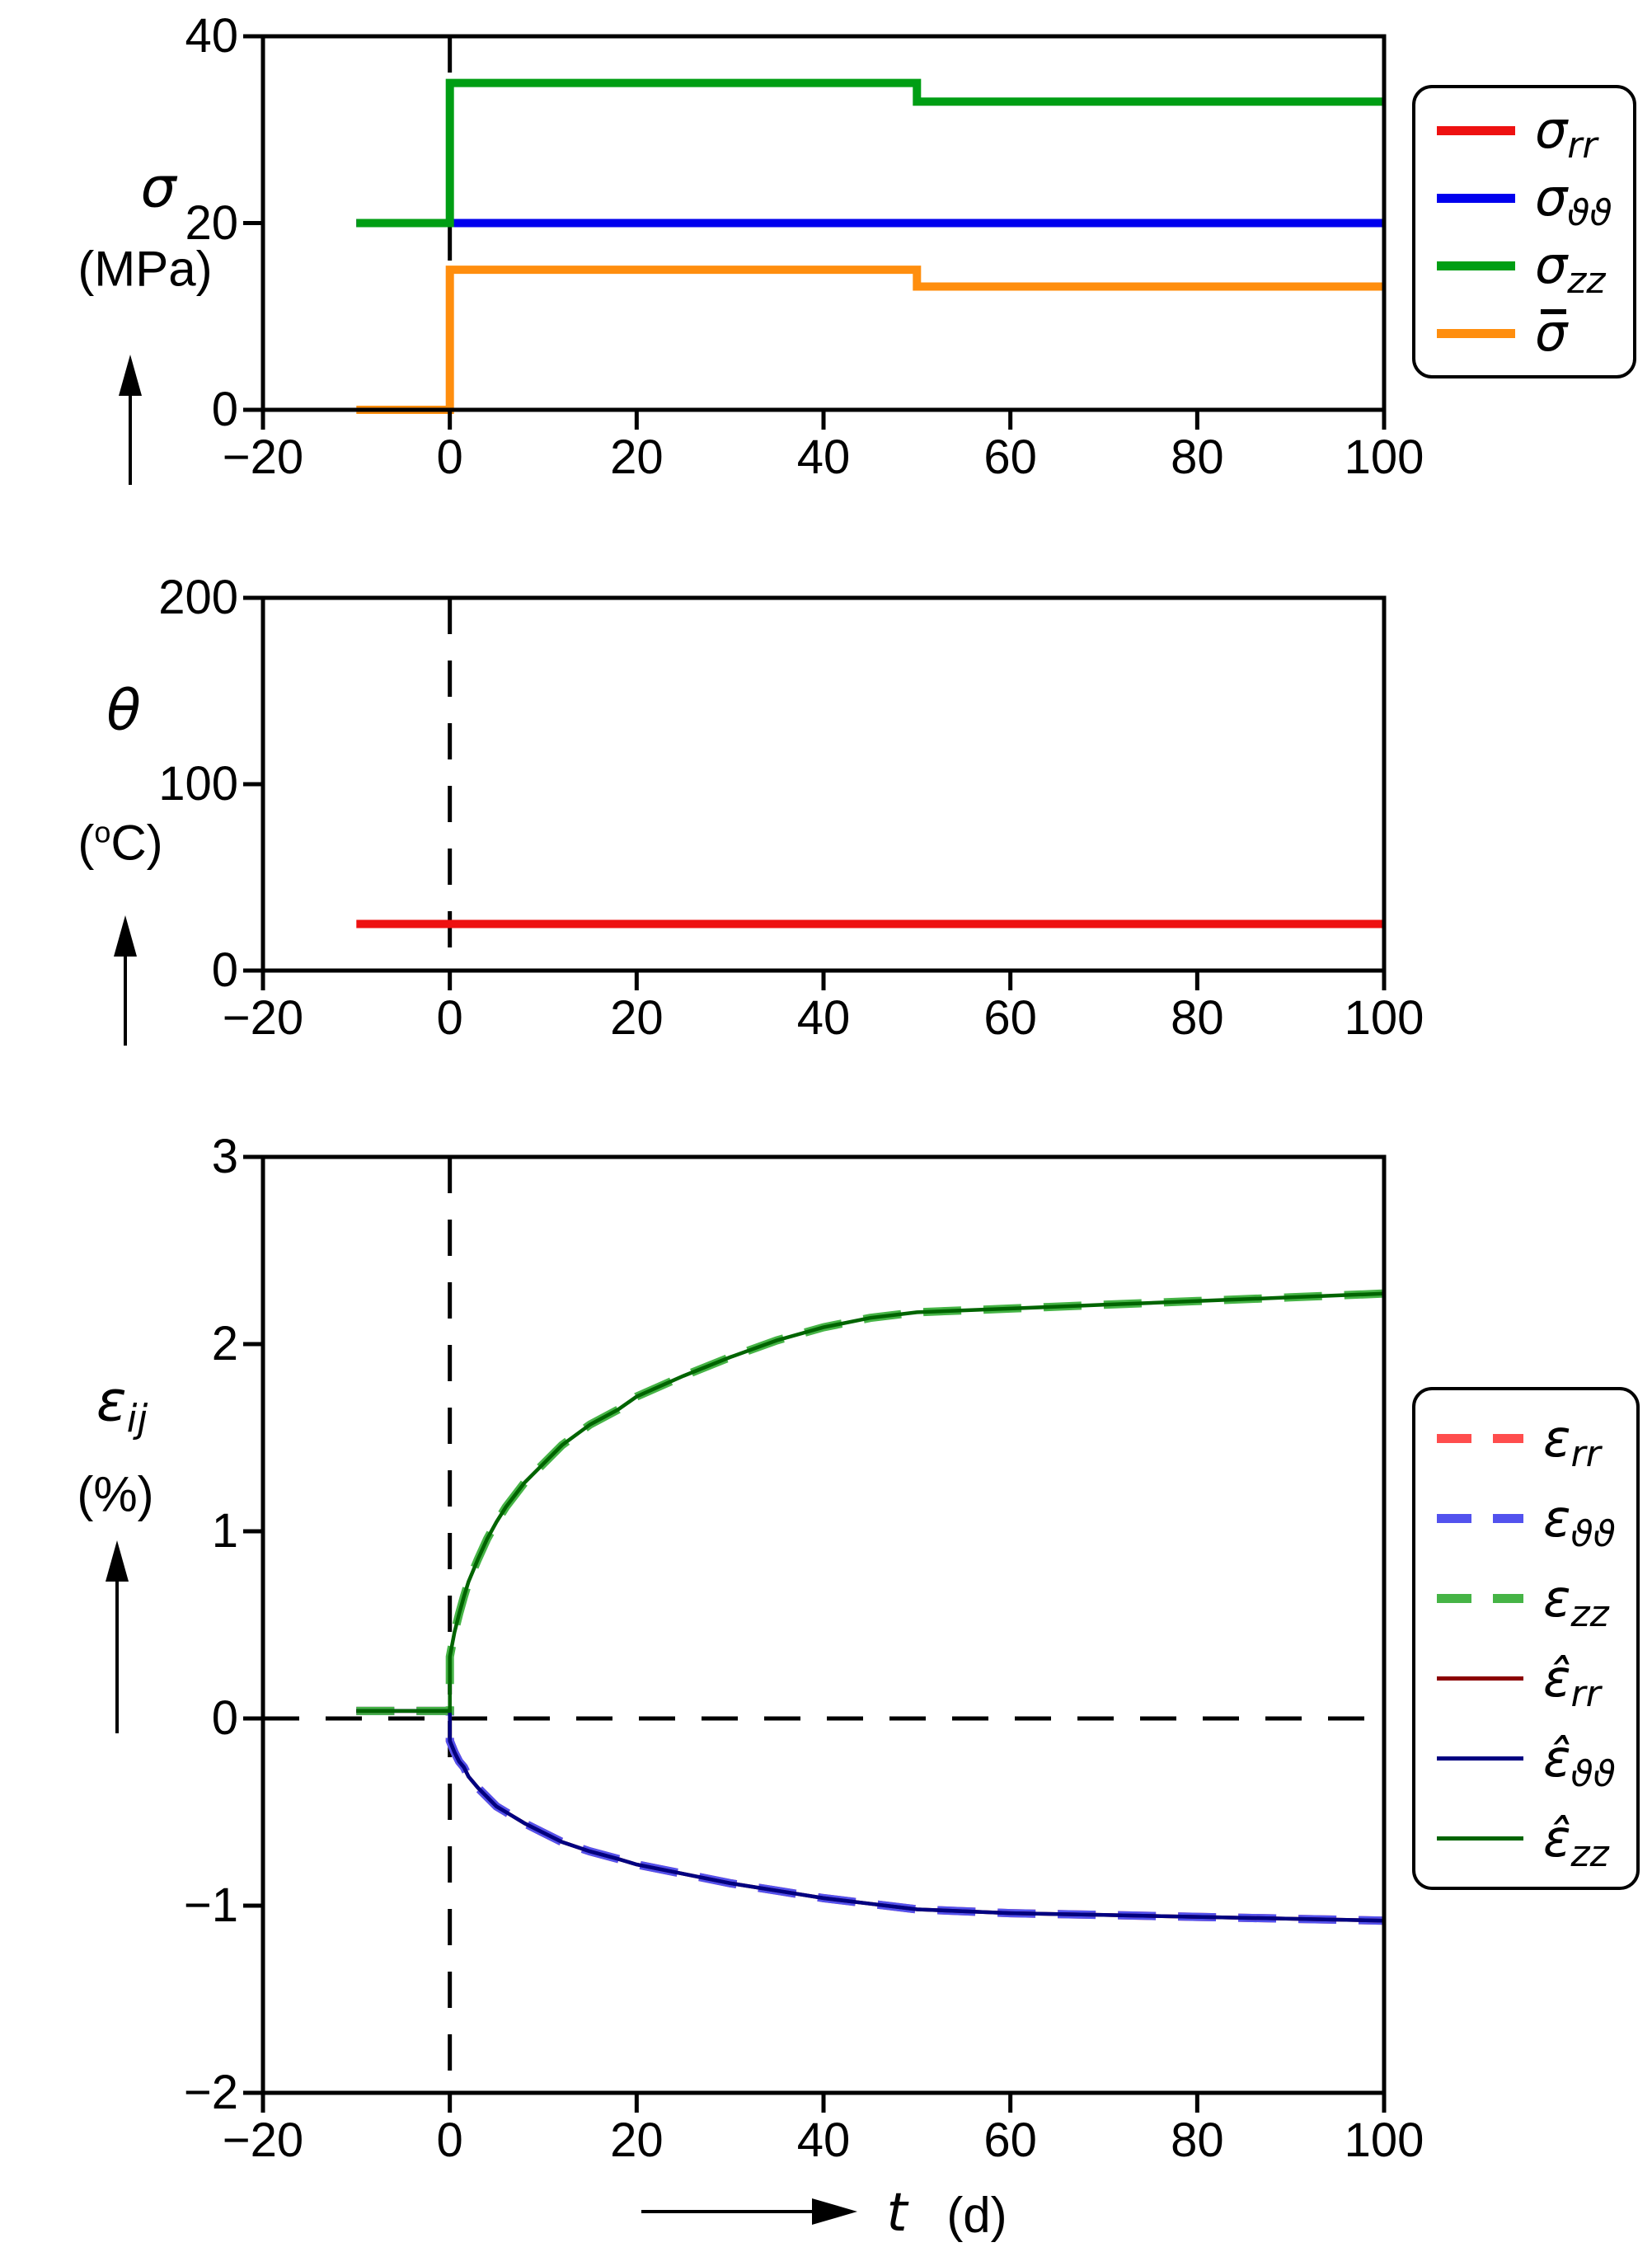 This screenshot has width=1652, height=2266. Describe the element at coordinates (1197, 1018) in the screenshot. I see `temperature-xtick-label: 80` at that location.